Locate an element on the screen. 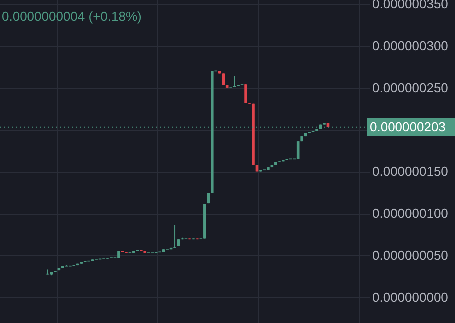 This screenshot has height=323, width=455. y-tick-label: 0.000000350 is located at coordinates (410, 6).